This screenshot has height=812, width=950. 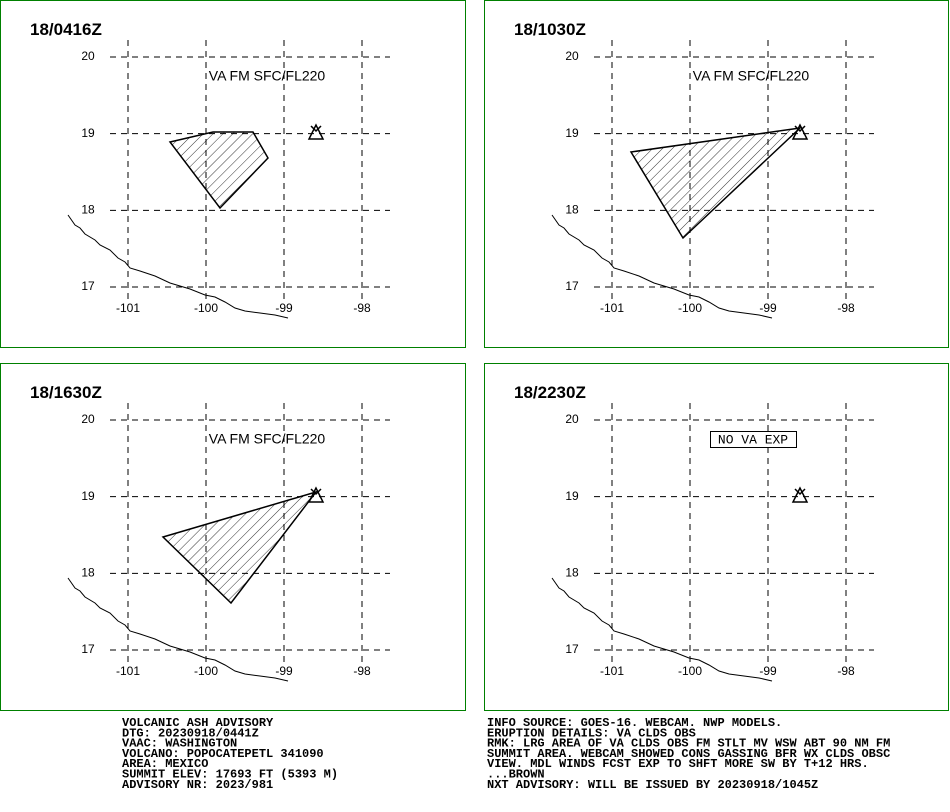 What do you see at coordinates (230, 775) in the screenshot?
I see `advisory-line: SUMMIT ELEV: 17693 FT (5393 M)` at bounding box center [230, 775].